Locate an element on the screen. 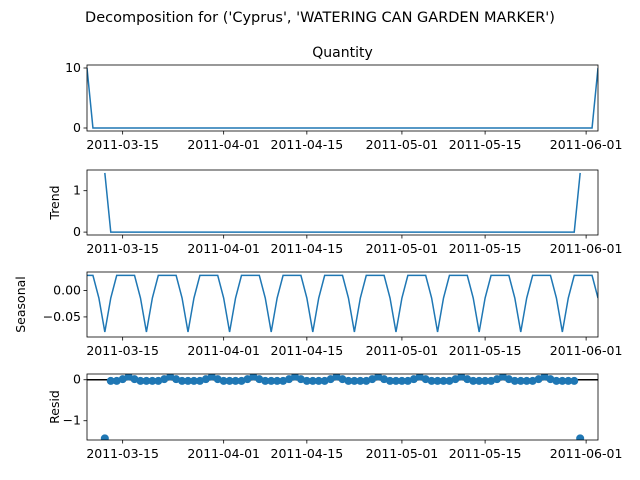 The height and width of the screenshot is (480, 640). plot-area-observed is located at coordinates (342, 98).